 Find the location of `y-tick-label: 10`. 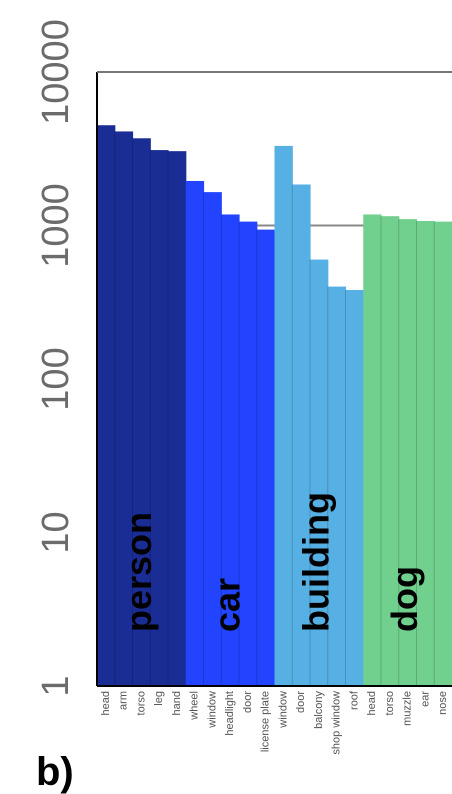

y-tick-label: 10 is located at coordinates (56, 532).